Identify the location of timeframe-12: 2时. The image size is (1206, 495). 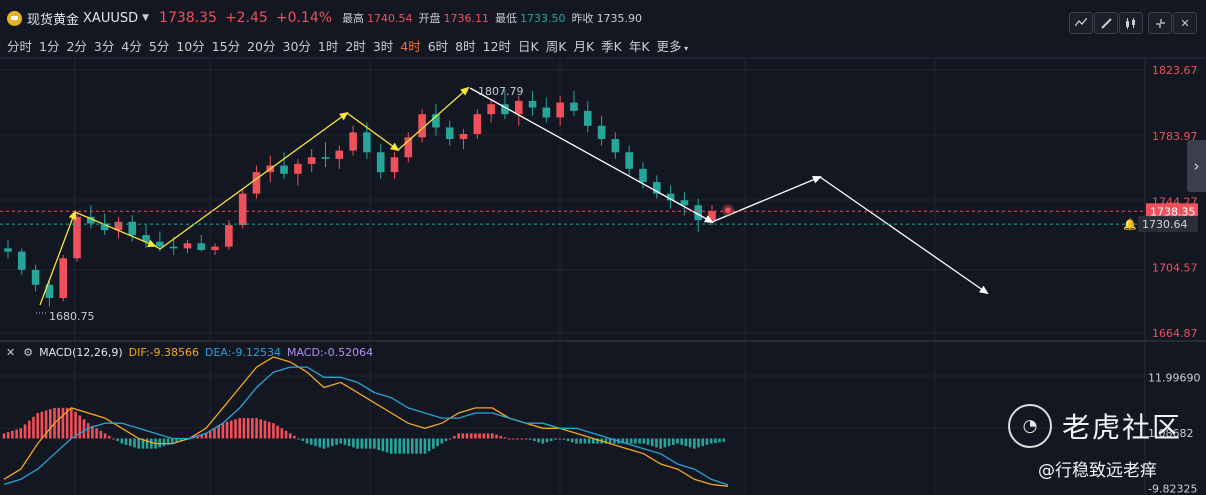
(355, 46).